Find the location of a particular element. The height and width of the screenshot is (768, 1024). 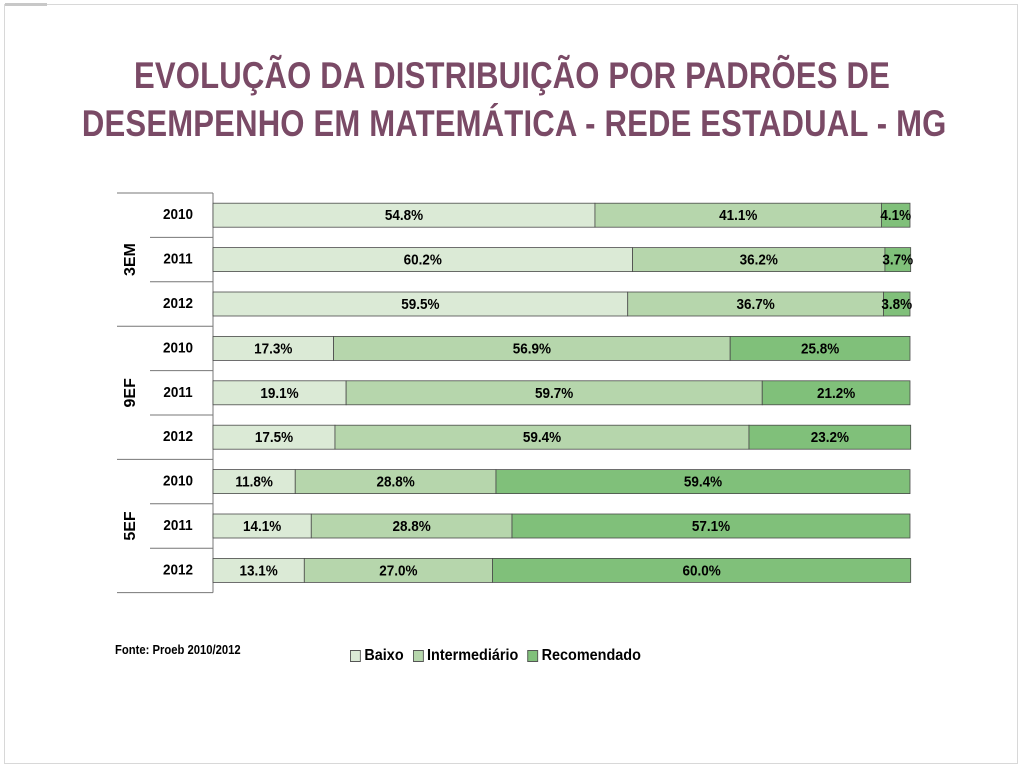

data-label-recomendado: 59.4% is located at coordinates (703, 482).